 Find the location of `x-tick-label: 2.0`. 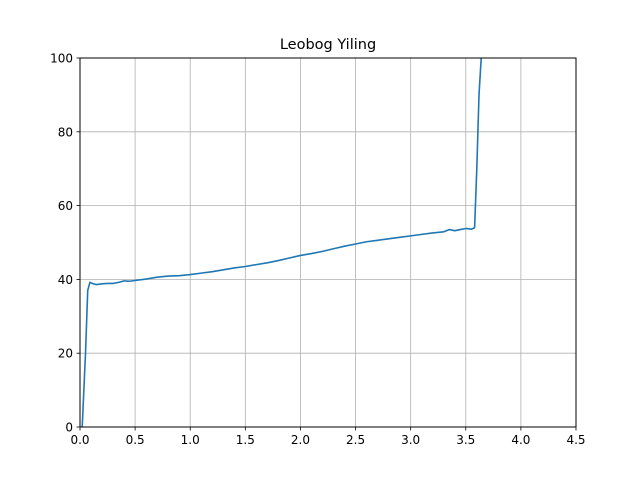

x-tick-label: 2.0 is located at coordinates (300, 440).